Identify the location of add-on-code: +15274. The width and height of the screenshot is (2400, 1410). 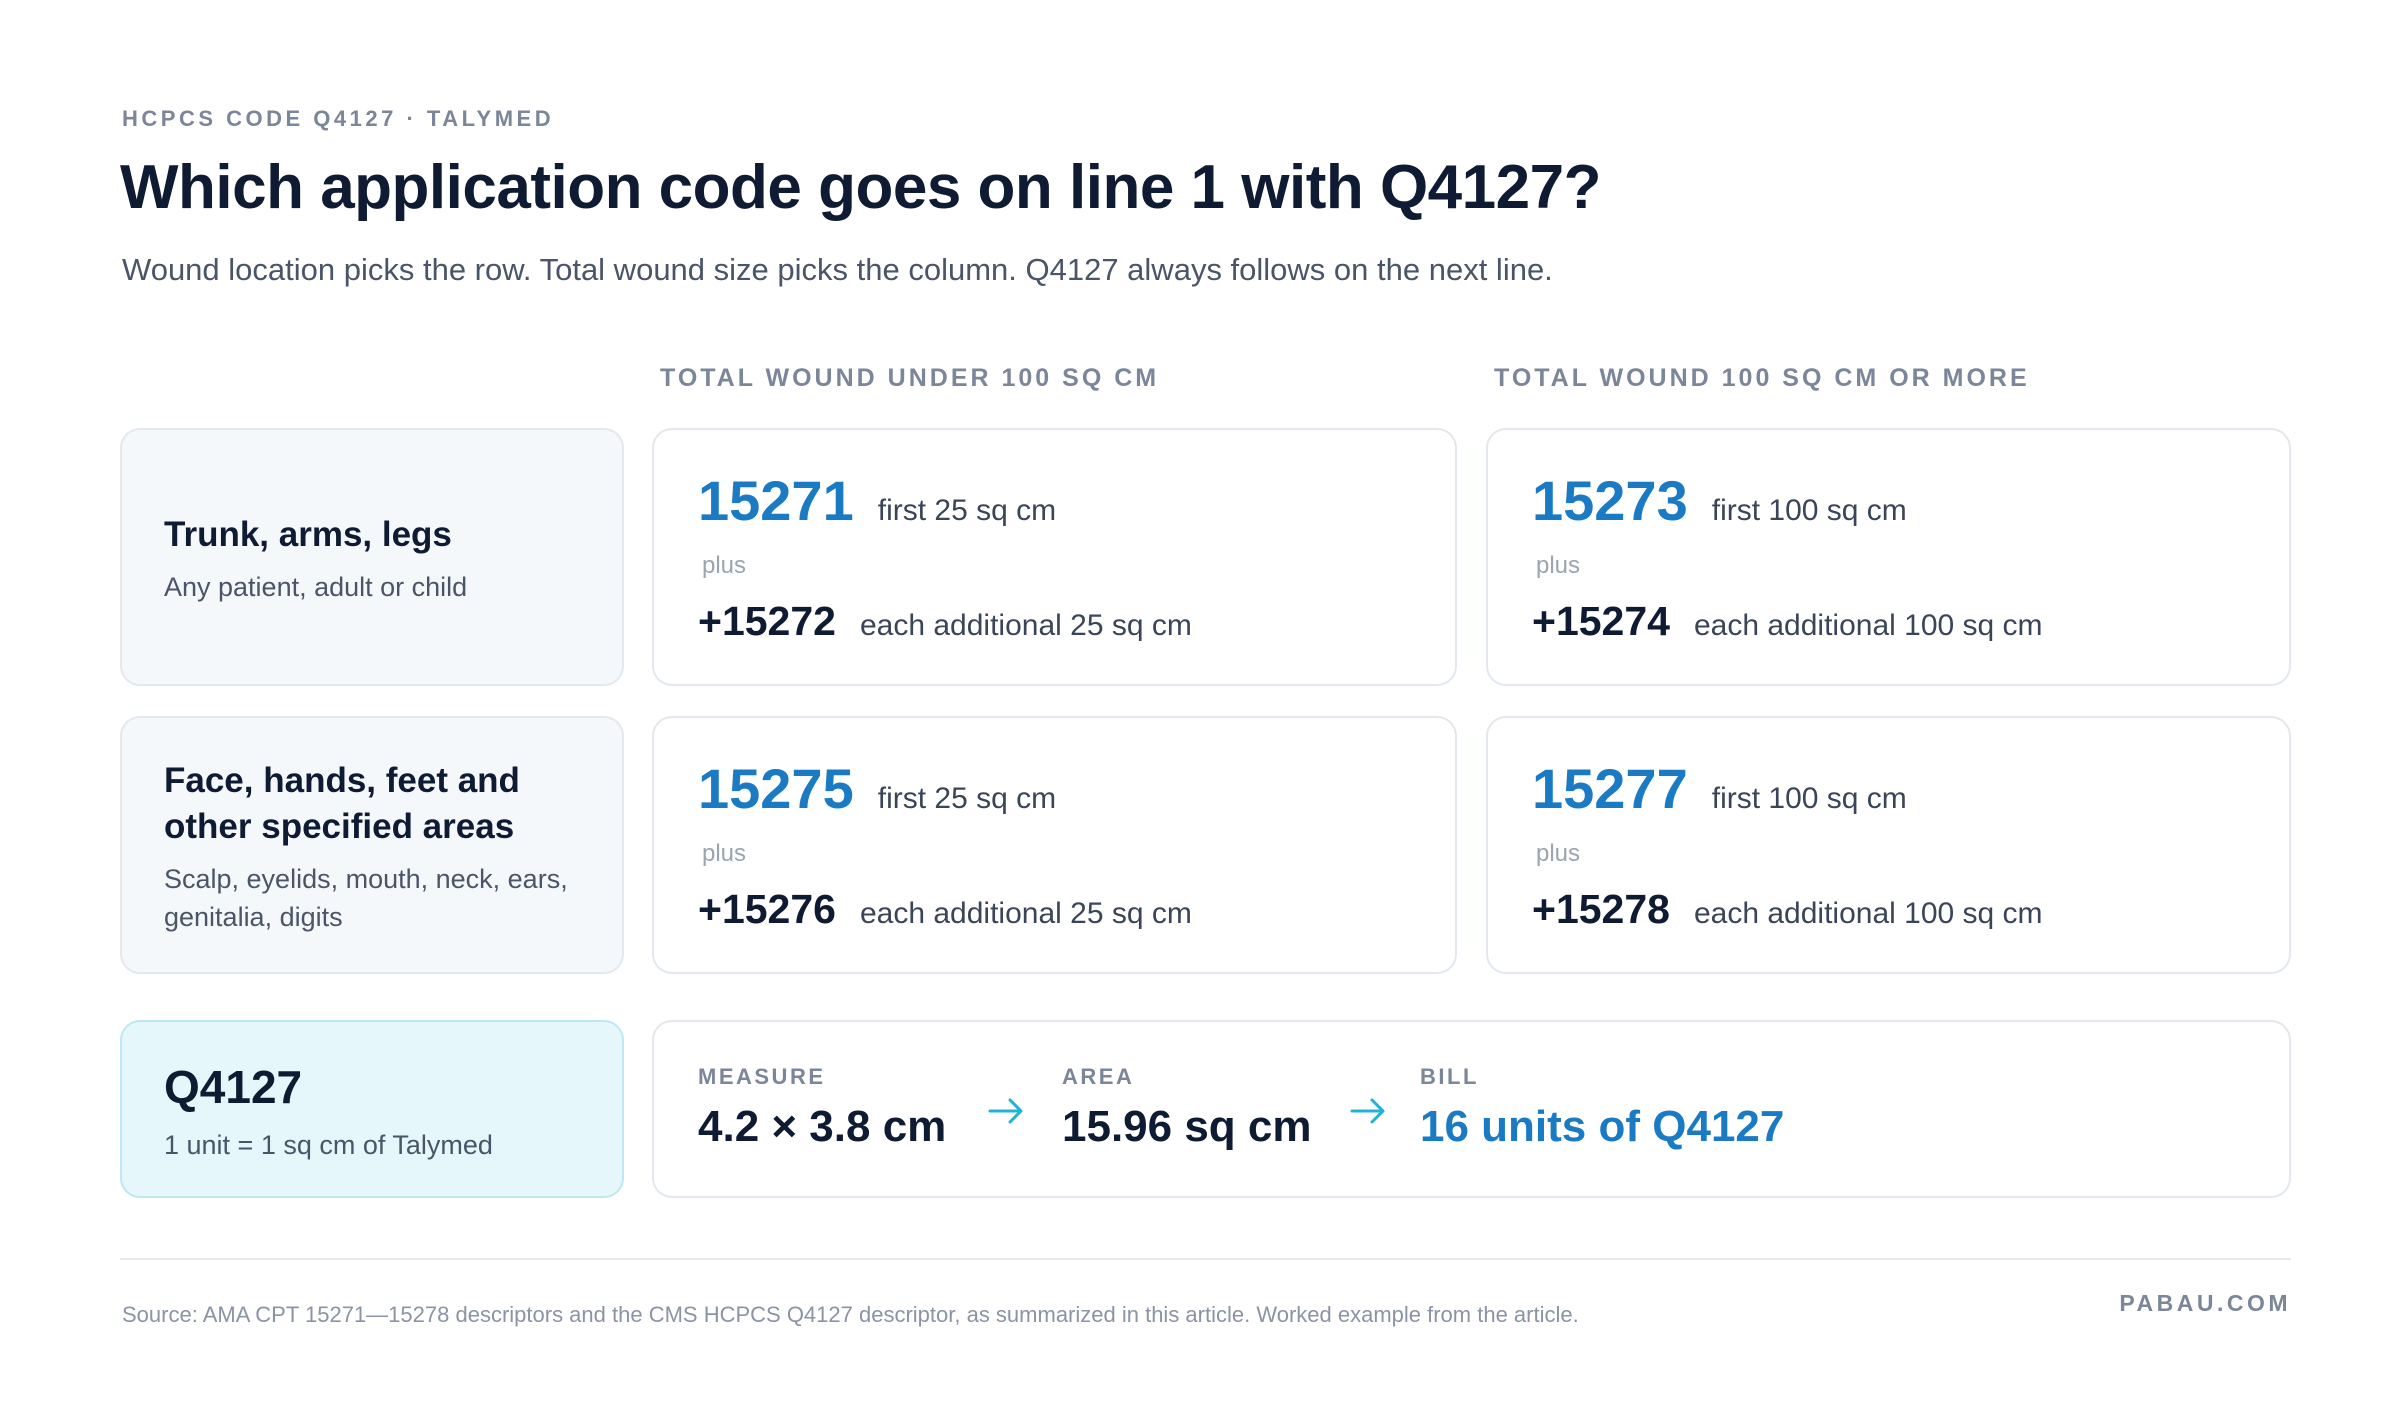
(1601, 621).